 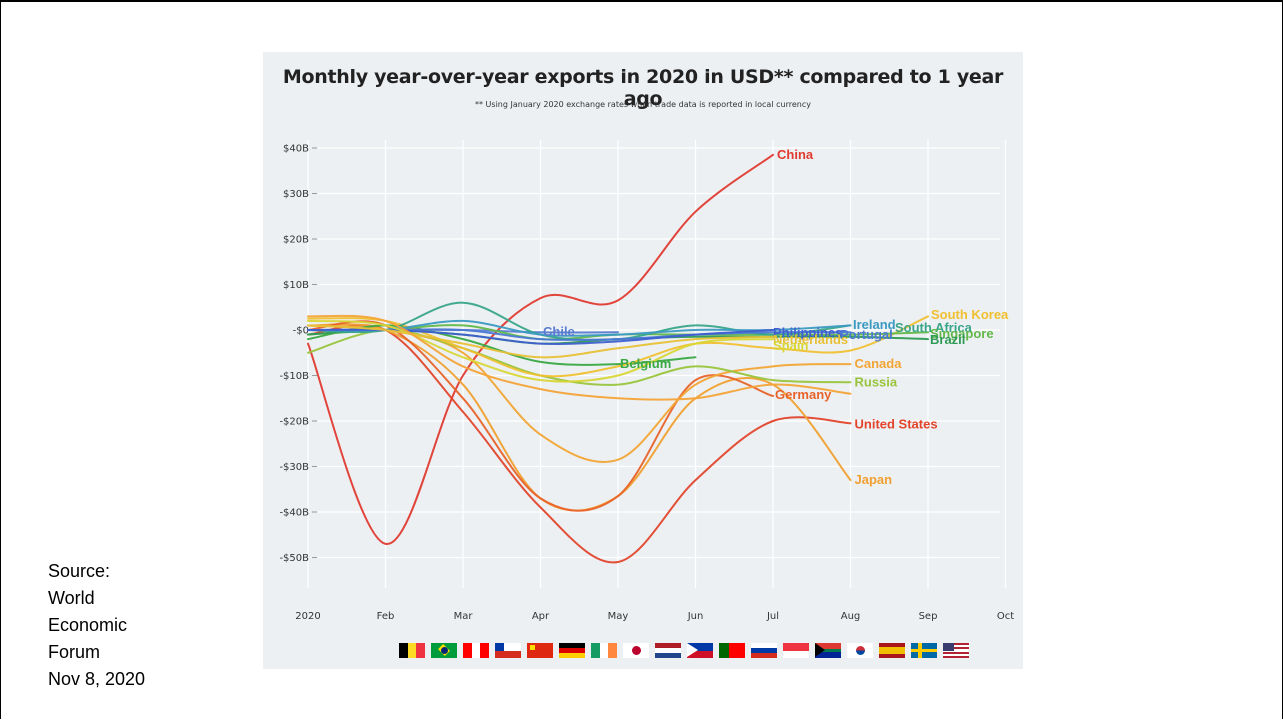 What do you see at coordinates (464, 616) in the screenshot?
I see `x-tick-label: Mar` at bounding box center [464, 616].